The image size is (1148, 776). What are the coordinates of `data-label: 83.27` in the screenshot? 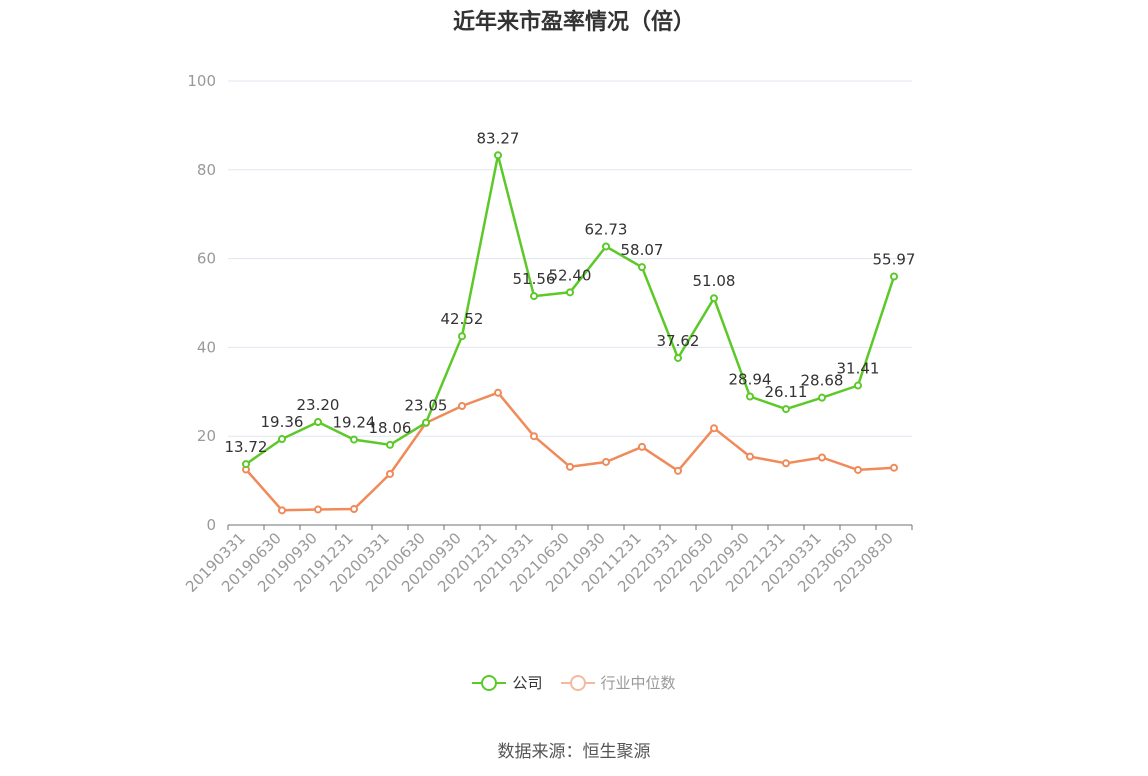 It's located at (498, 138).